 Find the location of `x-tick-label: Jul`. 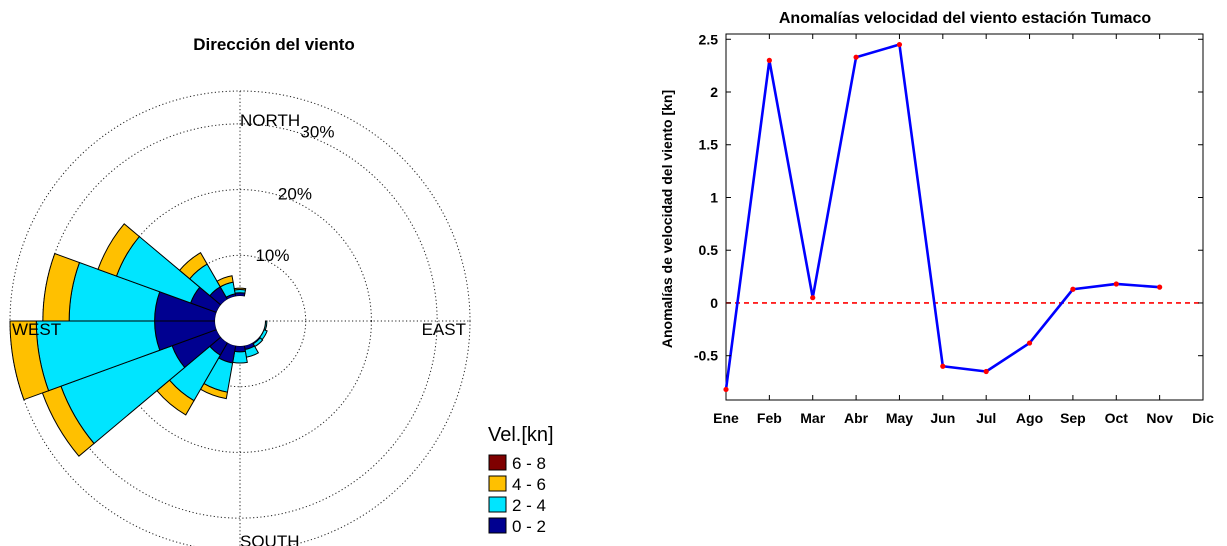

x-tick-label: Jul is located at coordinates (986, 418).